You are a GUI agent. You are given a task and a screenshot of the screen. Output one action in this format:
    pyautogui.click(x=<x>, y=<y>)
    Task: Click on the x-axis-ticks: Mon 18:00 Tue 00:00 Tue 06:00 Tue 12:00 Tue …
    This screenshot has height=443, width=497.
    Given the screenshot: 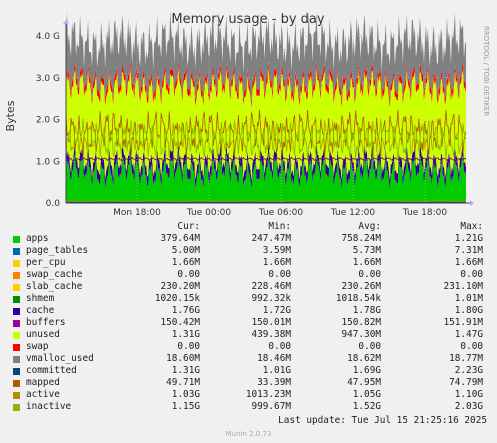 What is the action you would take?
    pyautogui.click(x=280, y=213)
    